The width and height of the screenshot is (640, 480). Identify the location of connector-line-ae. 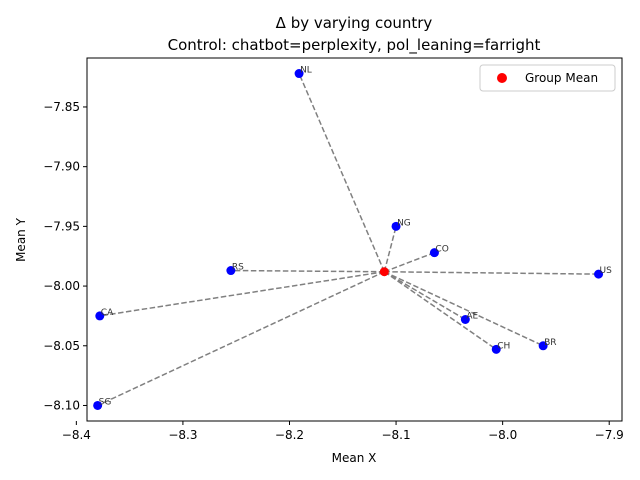
(424, 296).